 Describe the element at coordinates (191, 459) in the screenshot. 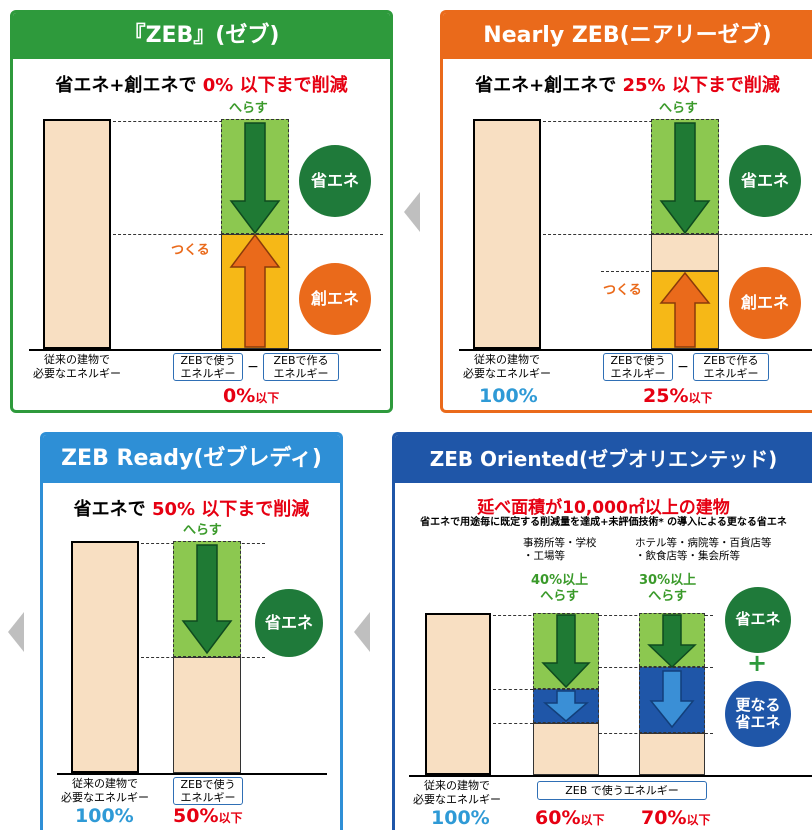

I see `zeb-ready-panel-title: ZEB Ready(ゼブレディ)` at that location.